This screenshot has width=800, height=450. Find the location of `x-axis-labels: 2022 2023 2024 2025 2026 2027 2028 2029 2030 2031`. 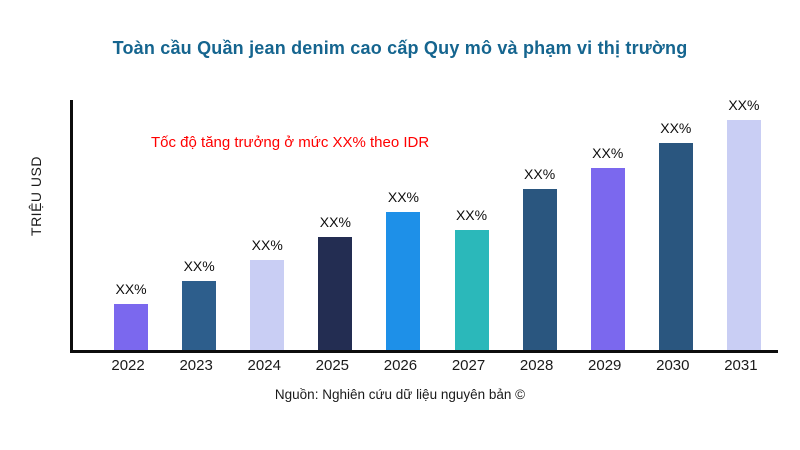

x-axis-labels: 2022 2023 2024 2025 2026 2027 2028 2029 2030 2031 is located at coordinates (422, 365).